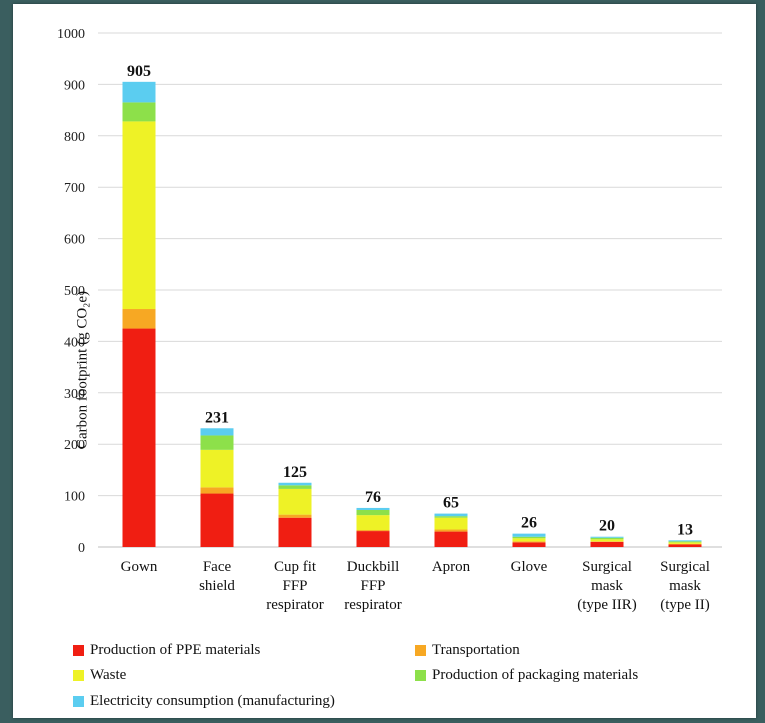 The image size is (765, 723). Describe the element at coordinates (217, 586) in the screenshot. I see `x-tick-label: shield` at that location.